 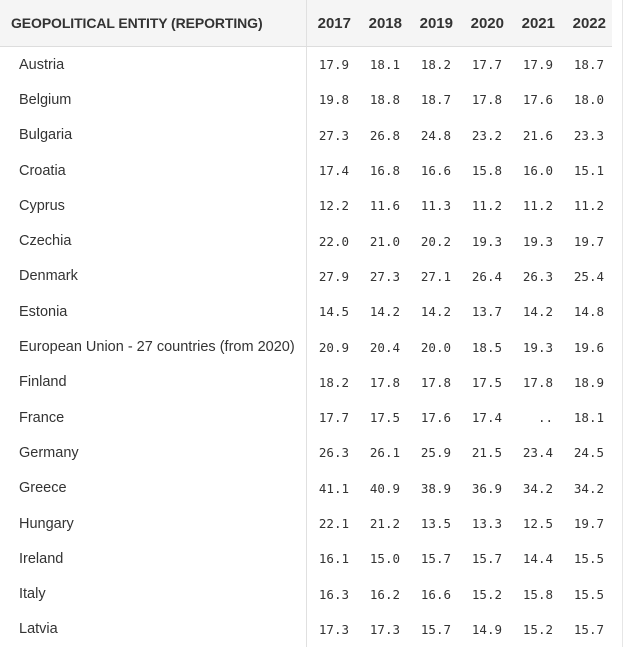 I want to click on column-header-2020: 2020, so click(x=484, y=23).